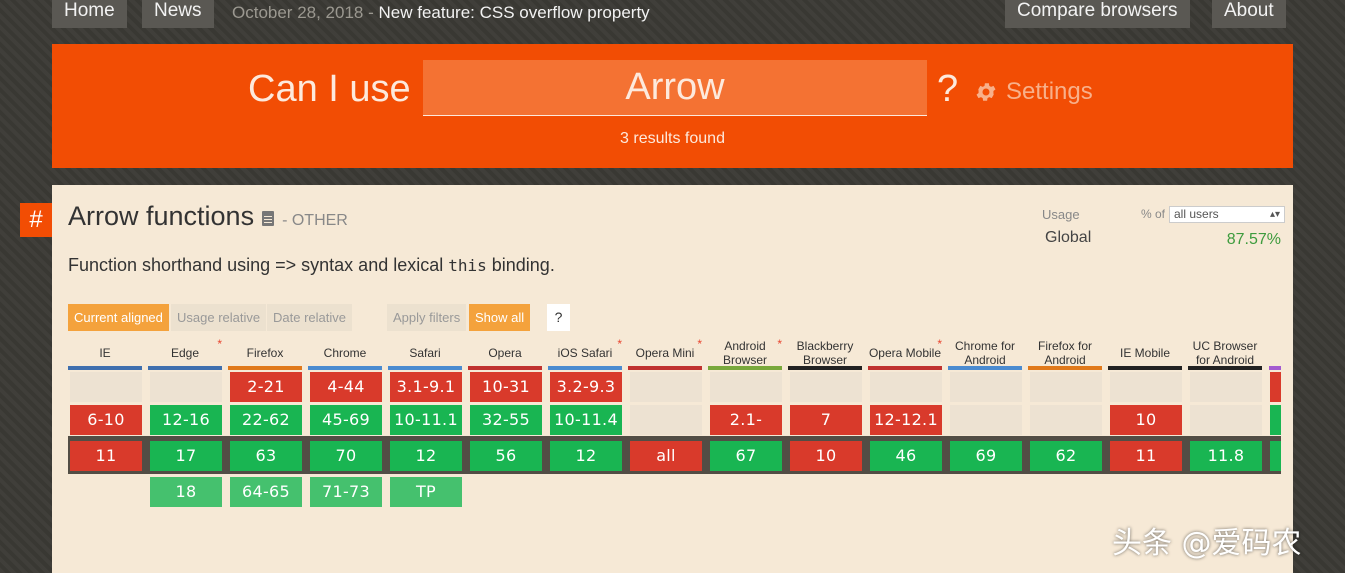 The width and height of the screenshot is (1345, 573). What do you see at coordinates (1049, 91) in the screenshot?
I see `settings-label: Settings` at bounding box center [1049, 91].